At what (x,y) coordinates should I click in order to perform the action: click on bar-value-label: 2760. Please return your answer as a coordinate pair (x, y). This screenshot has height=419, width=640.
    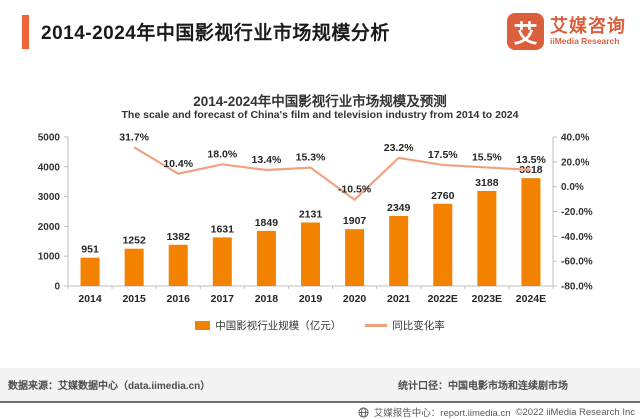
    Looking at the image, I should click on (443, 196).